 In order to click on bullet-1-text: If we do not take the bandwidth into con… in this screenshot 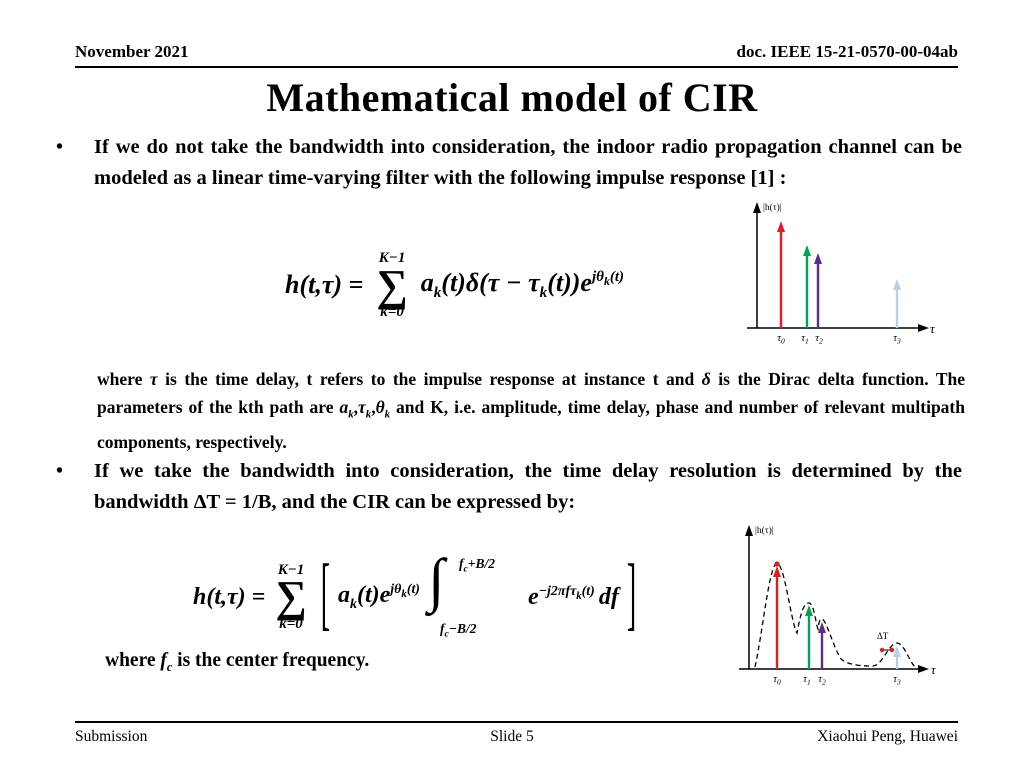, I will do `click(528, 162)`.